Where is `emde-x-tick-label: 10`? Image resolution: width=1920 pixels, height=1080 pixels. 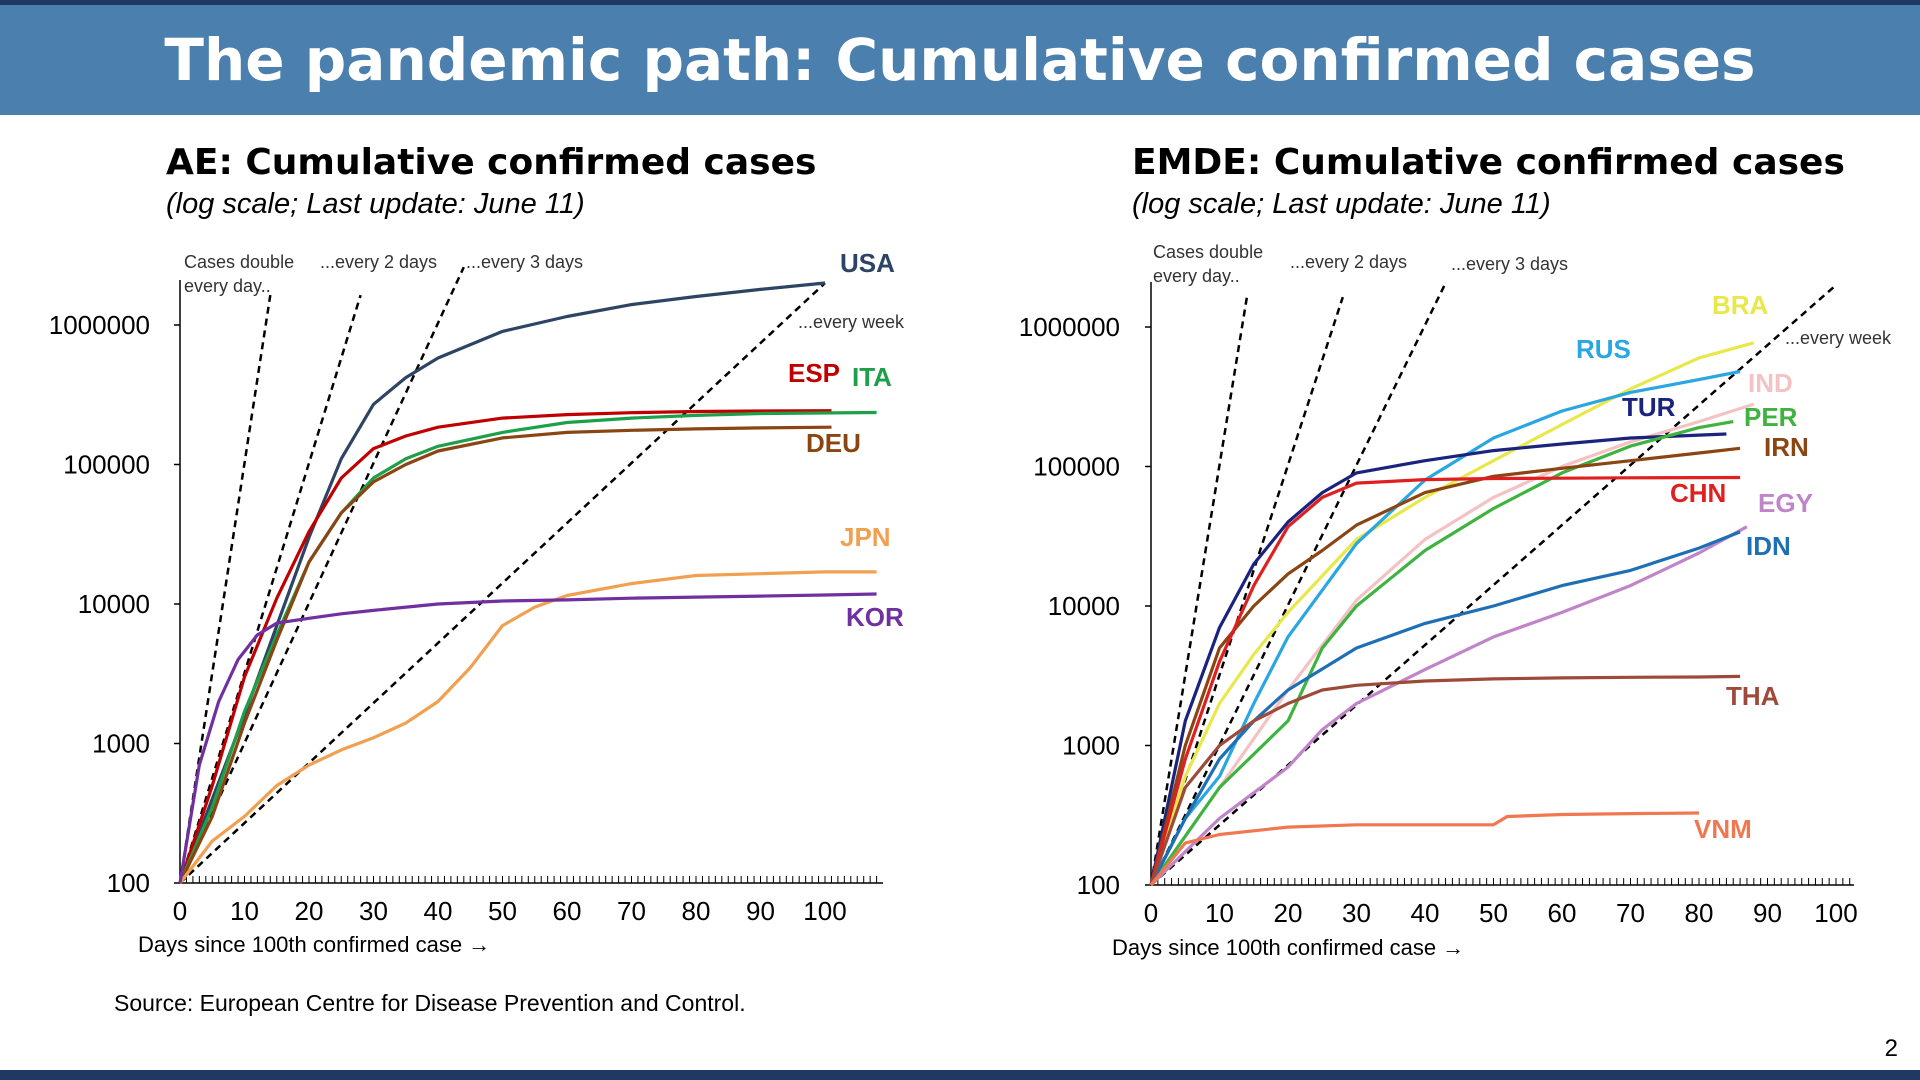
emde-x-tick-label: 10 is located at coordinates (1219, 913).